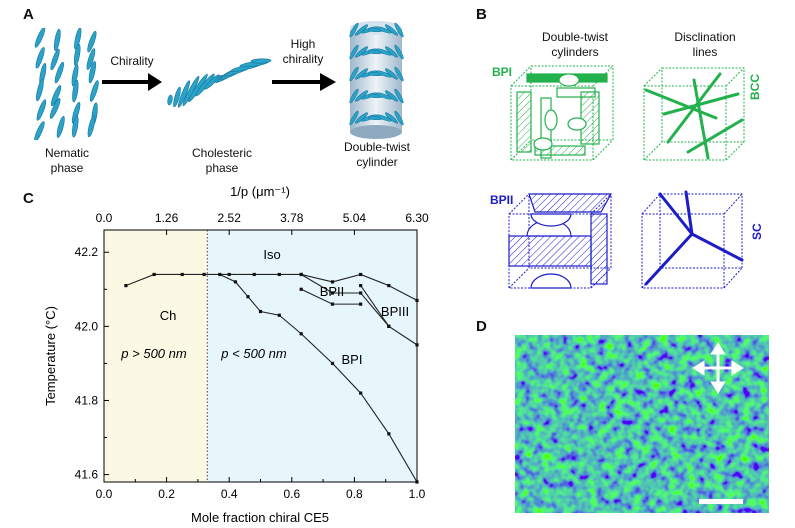 The height and width of the screenshot is (528, 795). I want to click on y-axis-title: Temperature (°C), so click(50, 356).